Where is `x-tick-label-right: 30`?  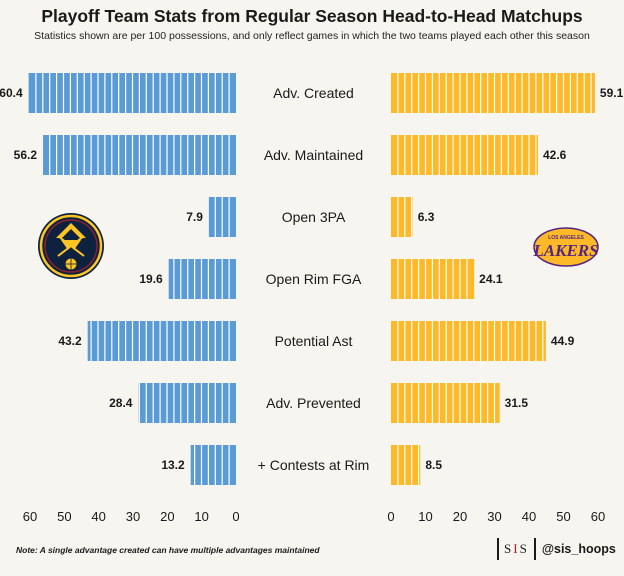 x-tick-label-right: 30 is located at coordinates (494, 516).